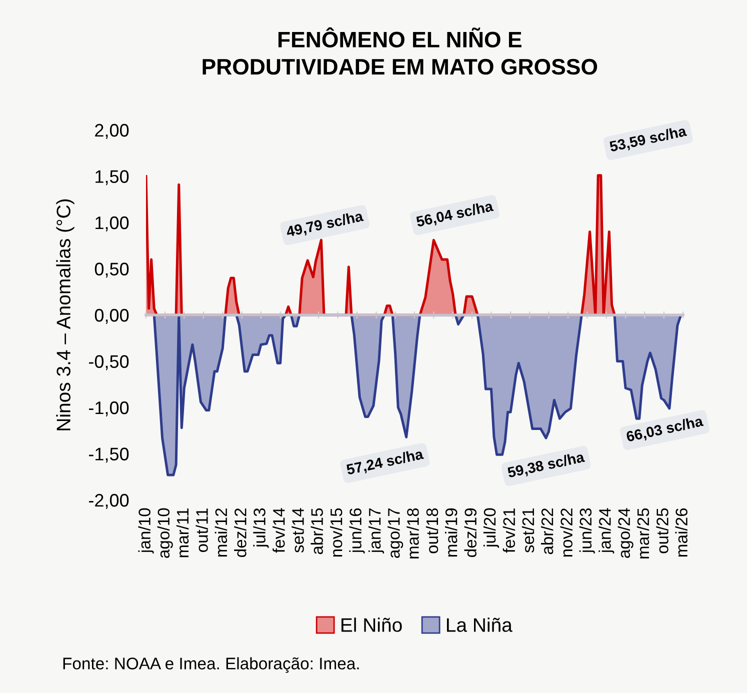 The width and height of the screenshot is (747, 693). What do you see at coordinates (587, 531) in the screenshot?
I see `x-tick-label: jun/23` at bounding box center [587, 531].